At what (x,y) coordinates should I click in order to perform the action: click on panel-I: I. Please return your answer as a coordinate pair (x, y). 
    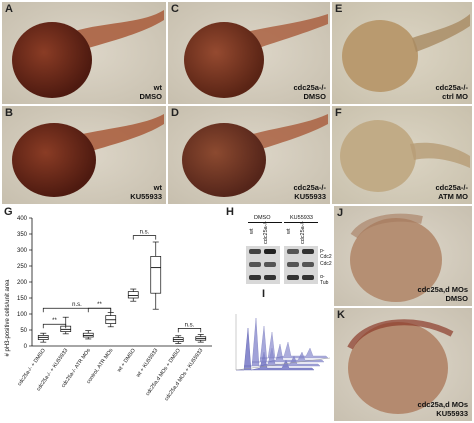
    Looking at the image, I should click on (277, 333).